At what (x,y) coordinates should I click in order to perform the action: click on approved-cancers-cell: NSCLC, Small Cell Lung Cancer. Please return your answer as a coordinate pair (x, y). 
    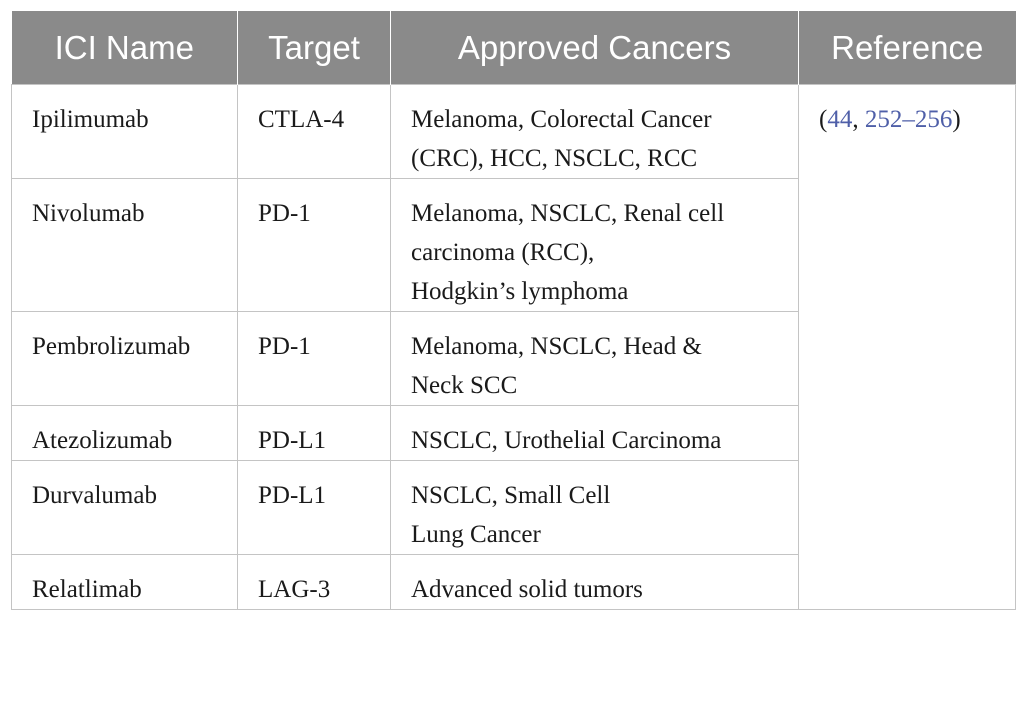
    Looking at the image, I should click on (594, 507).